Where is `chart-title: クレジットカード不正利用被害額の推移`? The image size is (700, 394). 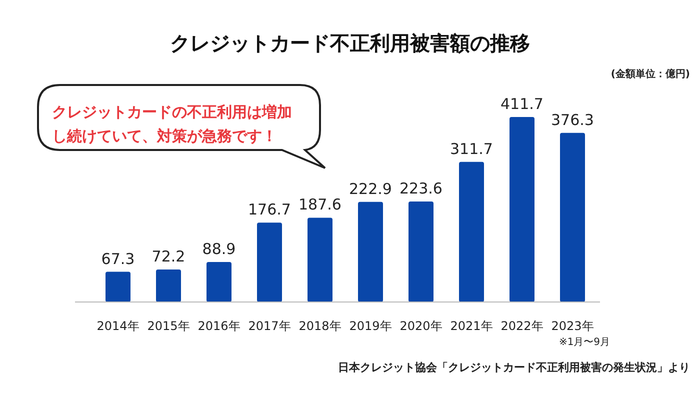
chart-title: クレジットカード不正利用被害額の推移 is located at coordinates (350, 43).